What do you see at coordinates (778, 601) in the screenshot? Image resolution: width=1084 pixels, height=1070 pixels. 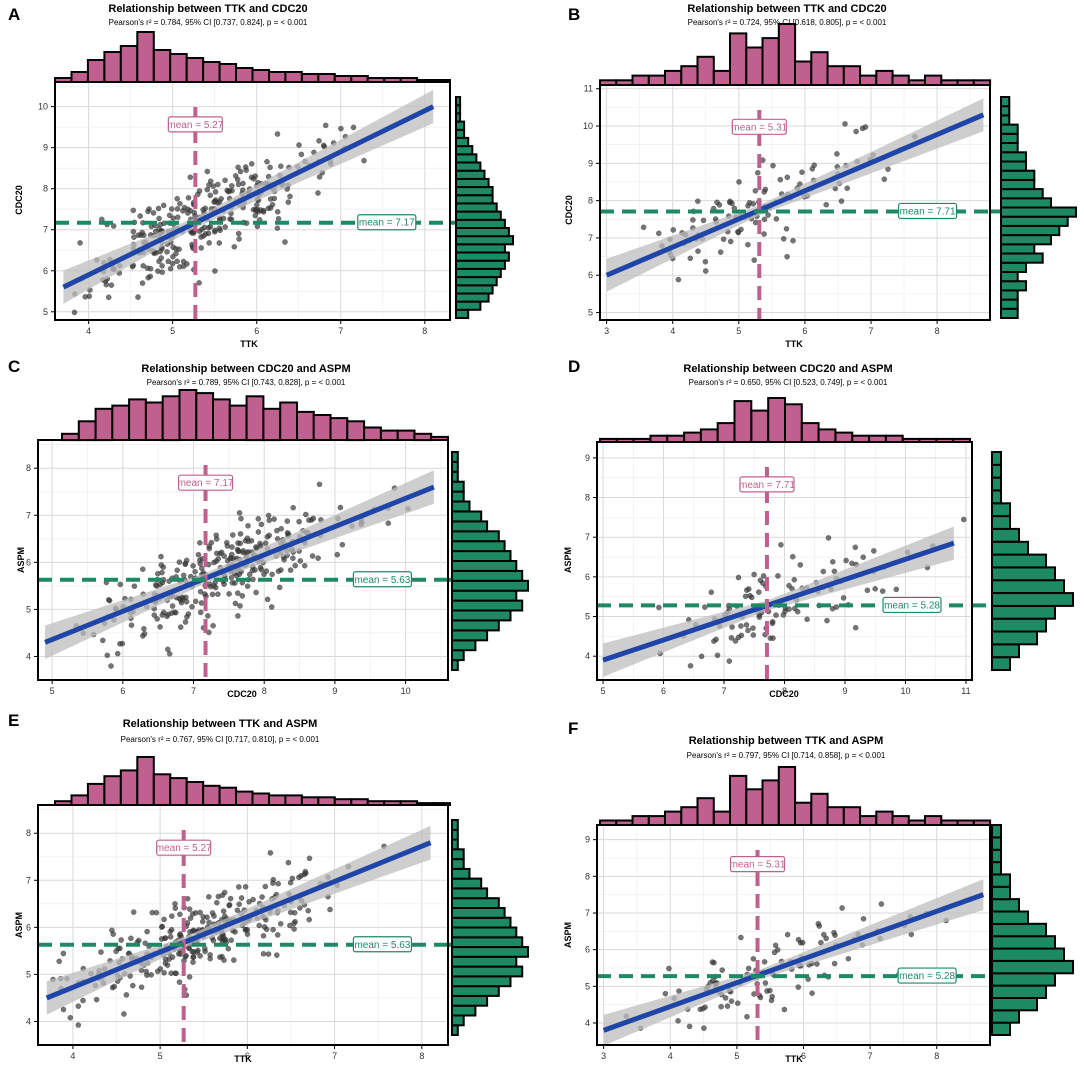 I see `regression-line` at bounding box center [778, 601].